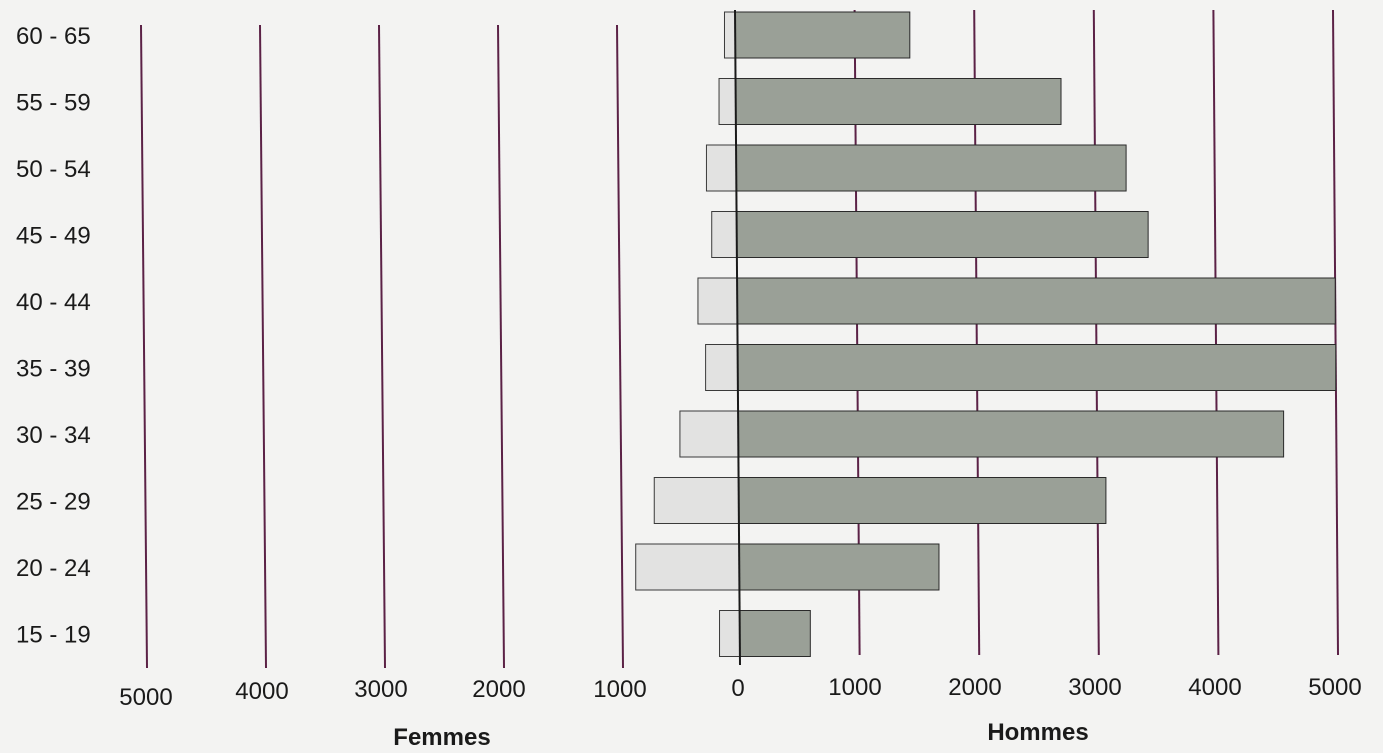 The height and width of the screenshot is (753, 1383). Describe the element at coordinates (854, 687) in the screenshot. I see `tick-label-right: 1000` at that location.